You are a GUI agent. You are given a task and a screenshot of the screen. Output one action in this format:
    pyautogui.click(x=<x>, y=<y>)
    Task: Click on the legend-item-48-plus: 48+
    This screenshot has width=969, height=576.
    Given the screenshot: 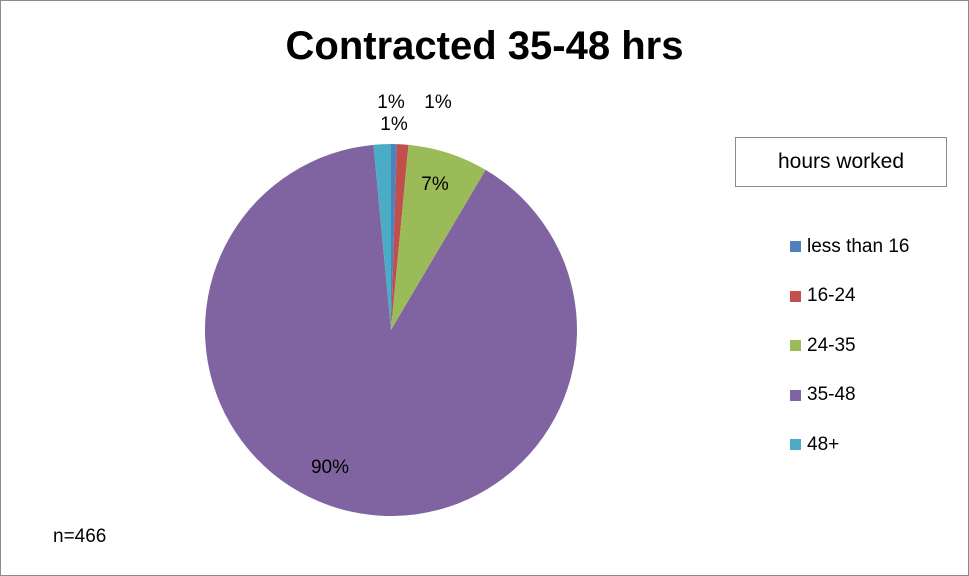 What is the action you would take?
    pyautogui.click(x=849, y=445)
    